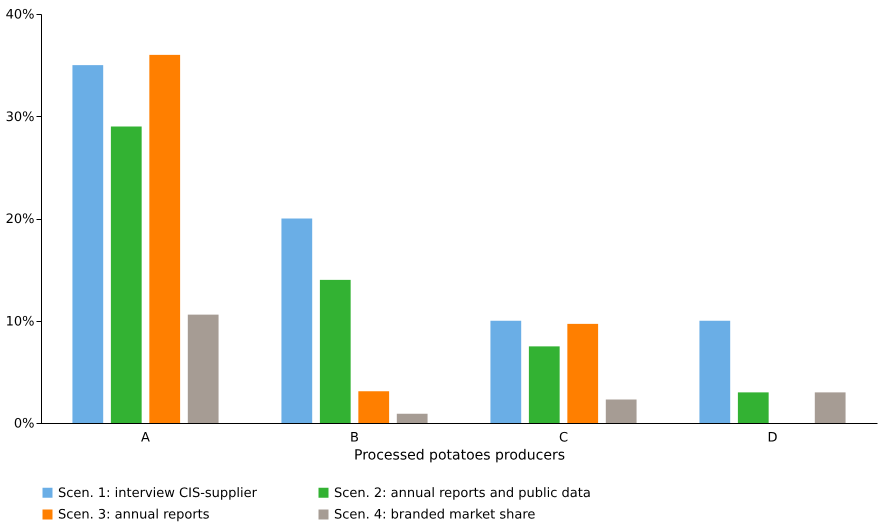 The height and width of the screenshot is (527, 879). What do you see at coordinates (145, 438) in the screenshot?
I see `x-tick-label: A` at bounding box center [145, 438].